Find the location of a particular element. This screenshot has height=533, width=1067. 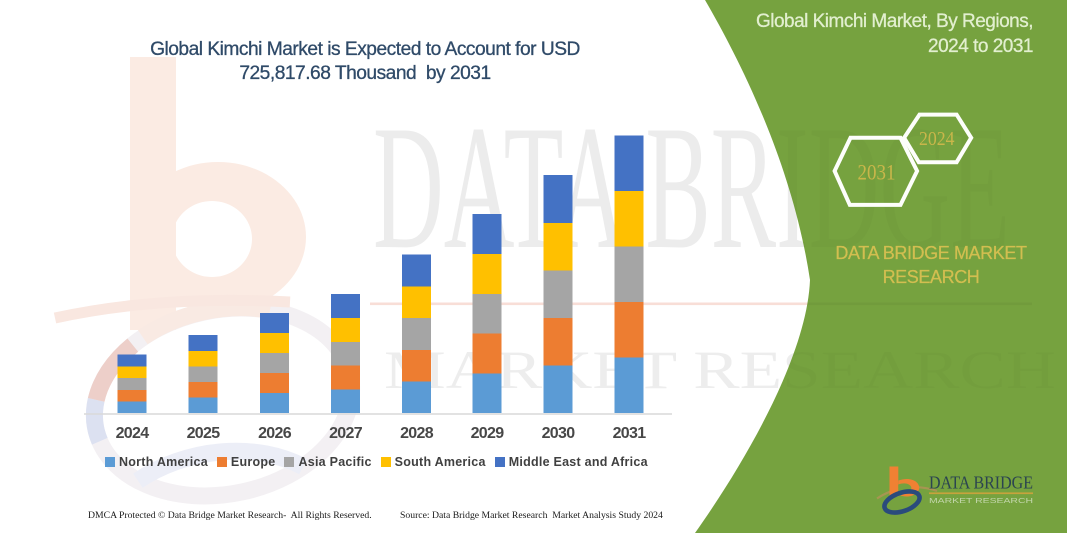

svg-text: 2024 is located at coordinates (937, 139).